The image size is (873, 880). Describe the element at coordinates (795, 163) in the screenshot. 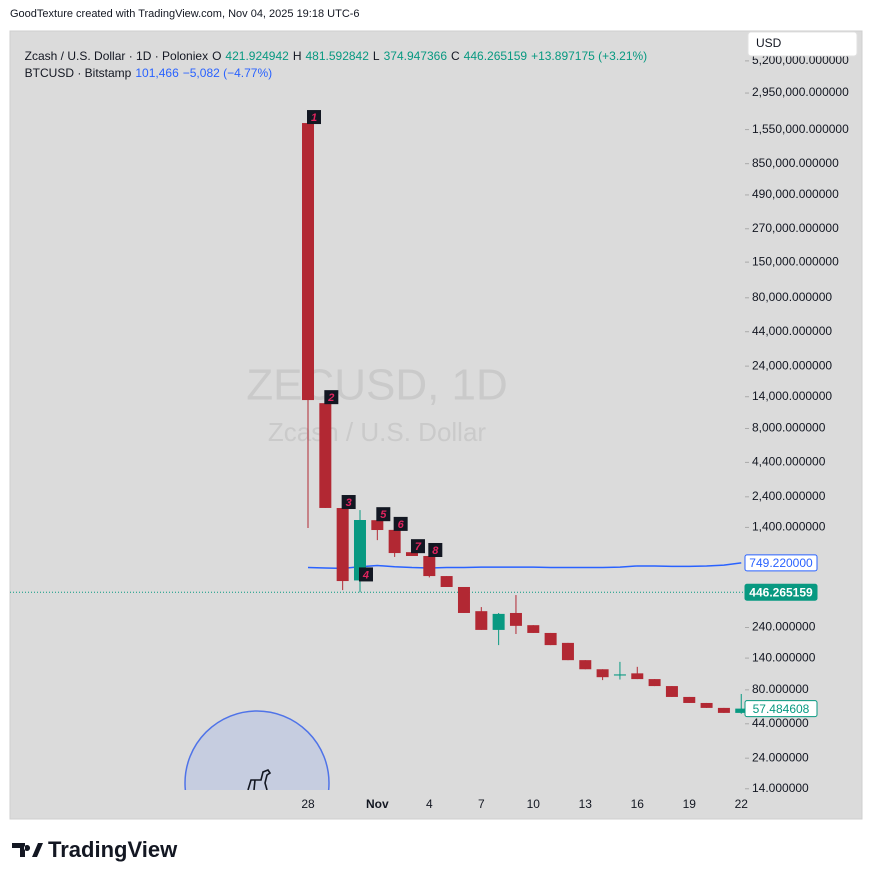

I see `y-tick-label: 850,000.000000` at that location.